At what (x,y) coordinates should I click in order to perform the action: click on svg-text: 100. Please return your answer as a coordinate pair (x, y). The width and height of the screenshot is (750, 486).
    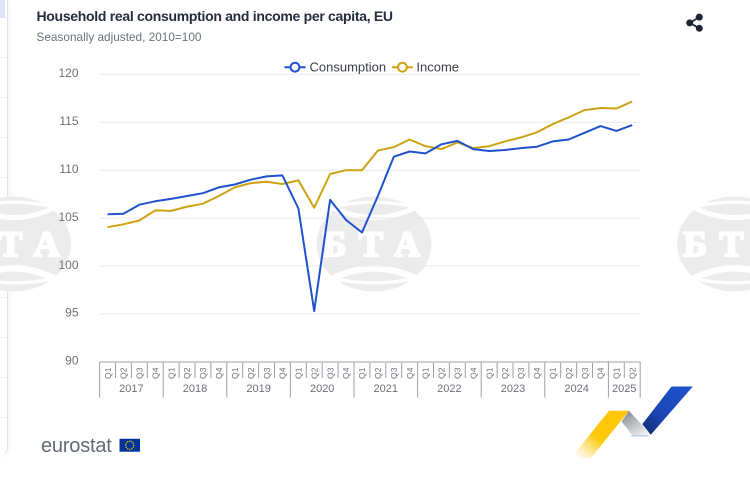
    Looking at the image, I should click on (68, 265).